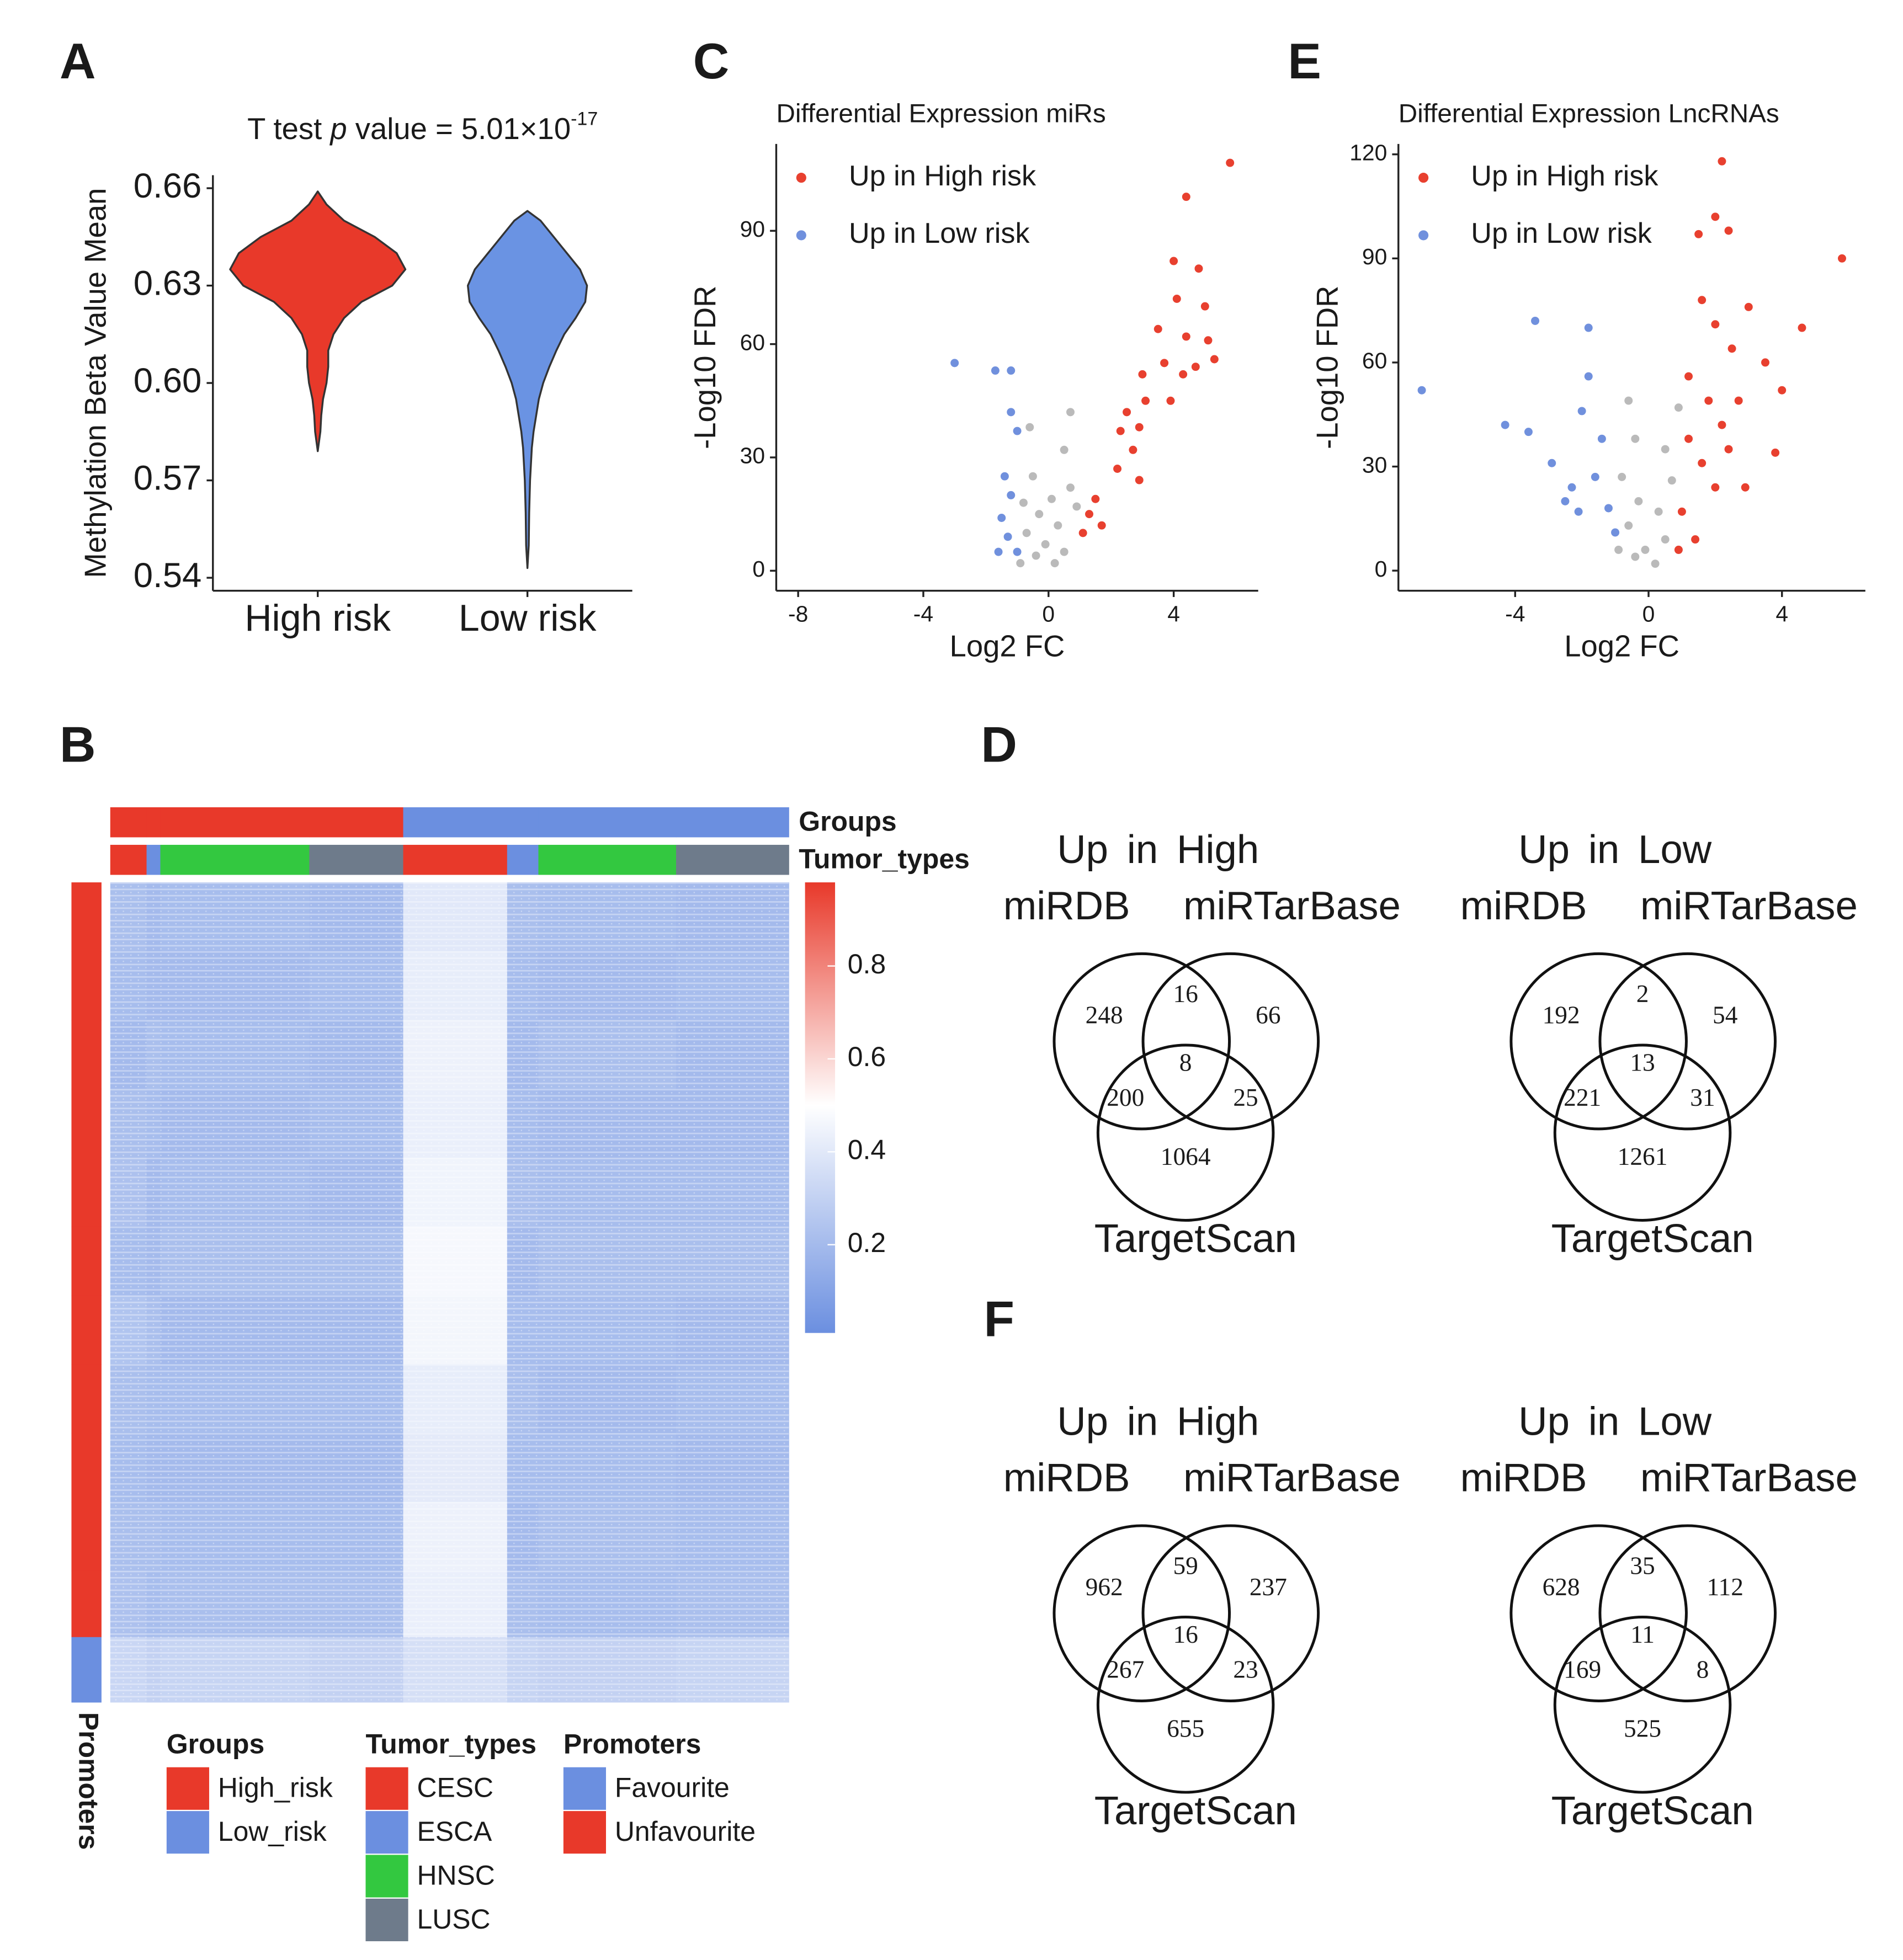  What do you see at coordinates (940, 113) in the screenshot?
I see `chart-title: Differential Expression miRs` at bounding box center [940, 113].